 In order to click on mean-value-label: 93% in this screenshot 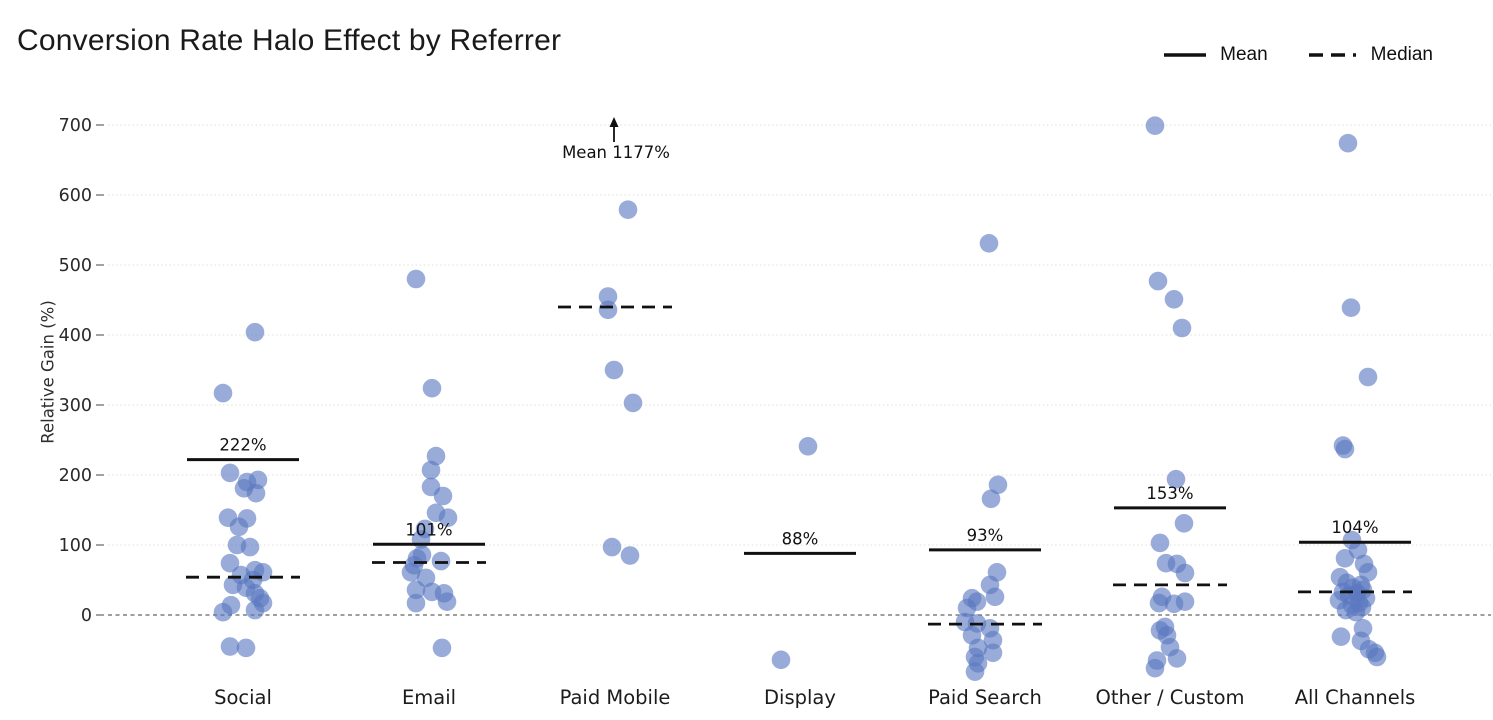, I will do `click(985, 535)`.